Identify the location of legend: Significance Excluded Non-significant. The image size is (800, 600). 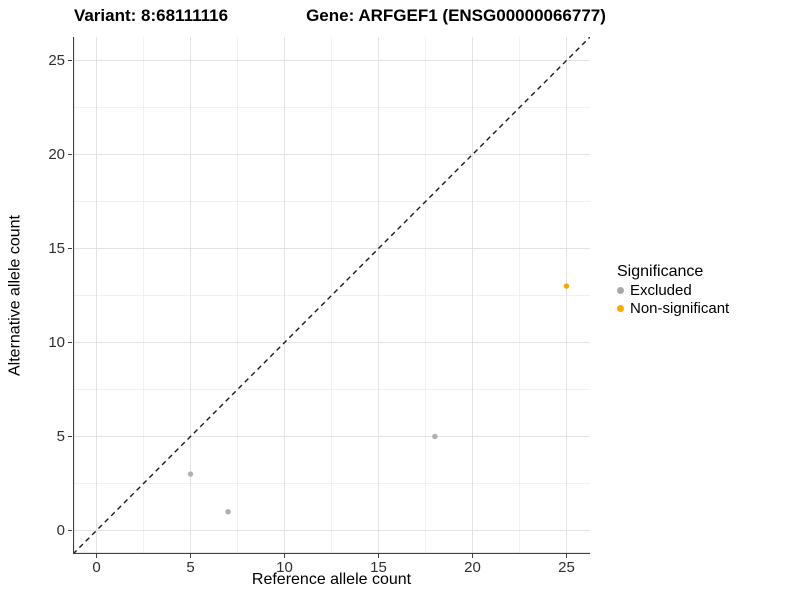
(673, 289).